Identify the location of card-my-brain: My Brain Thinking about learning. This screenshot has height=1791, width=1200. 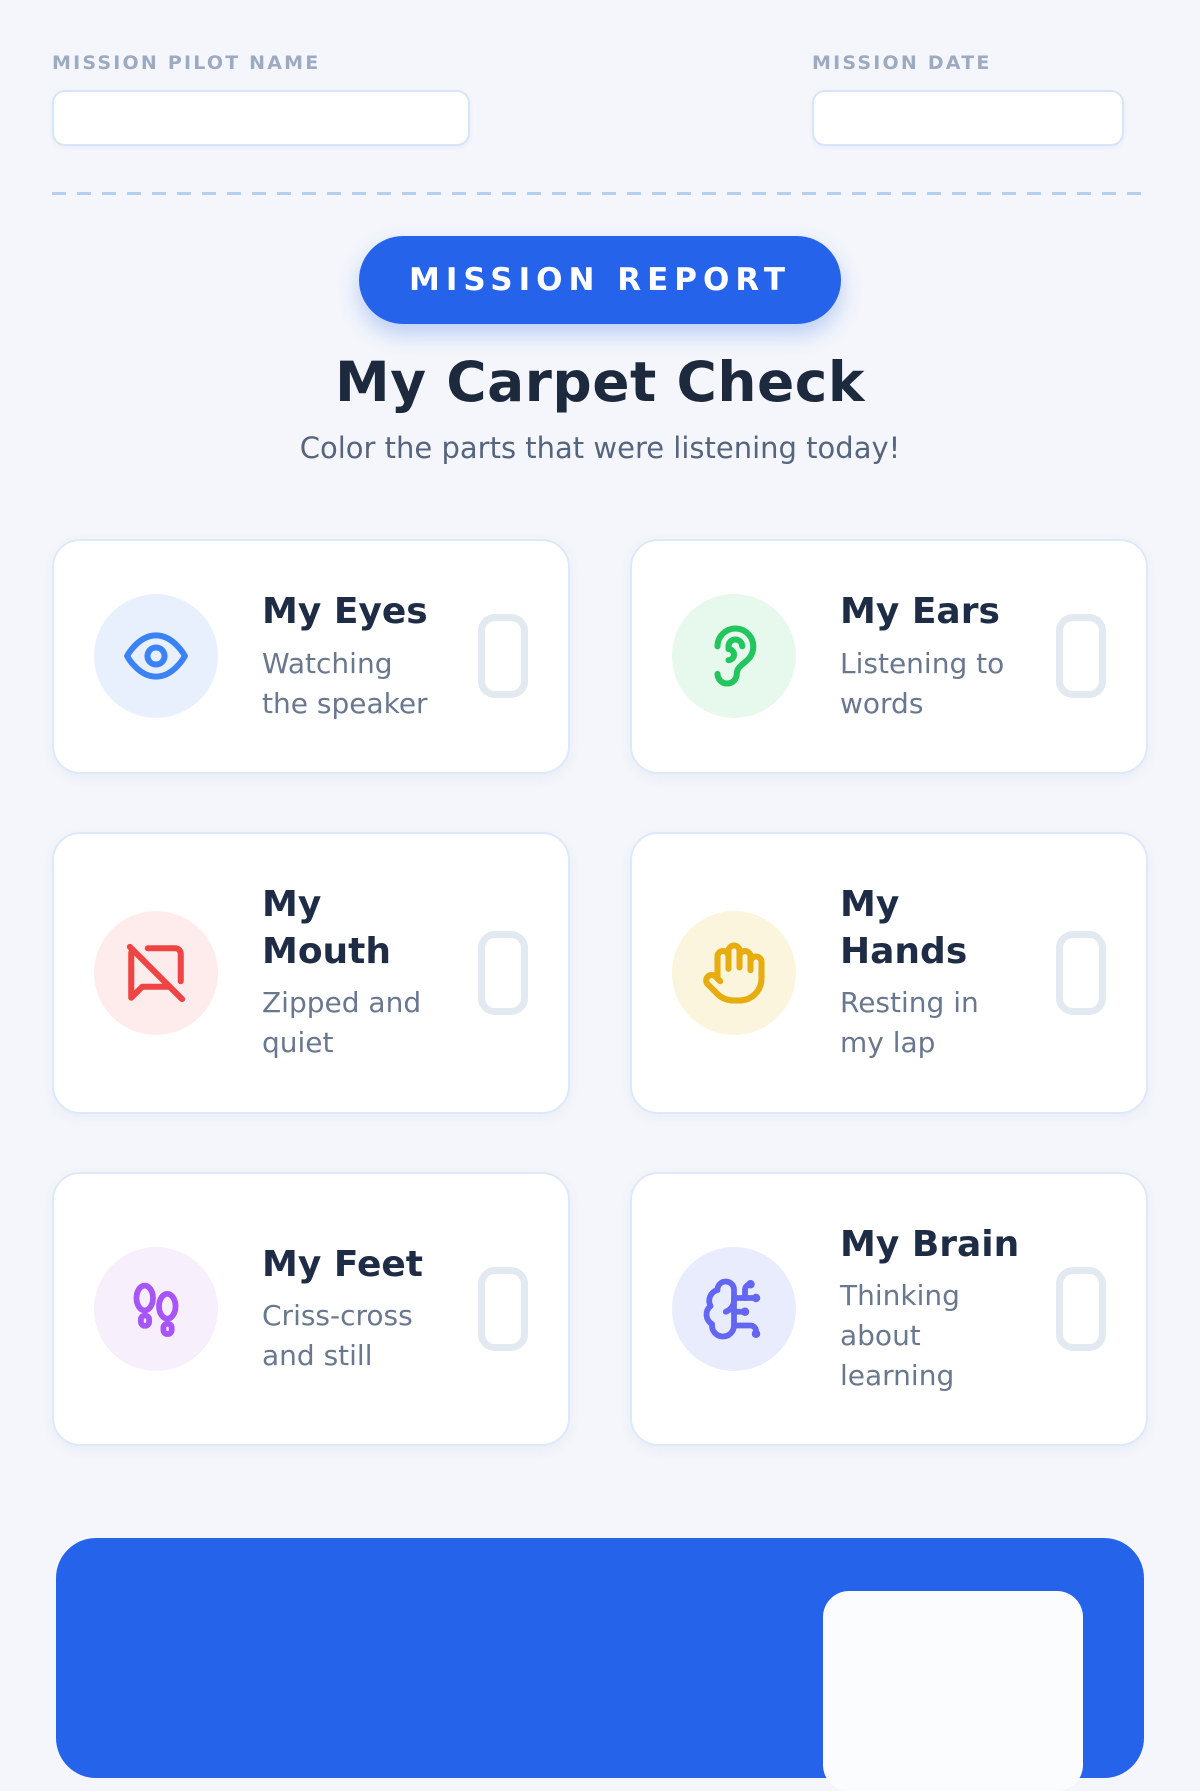
(889, 1309).